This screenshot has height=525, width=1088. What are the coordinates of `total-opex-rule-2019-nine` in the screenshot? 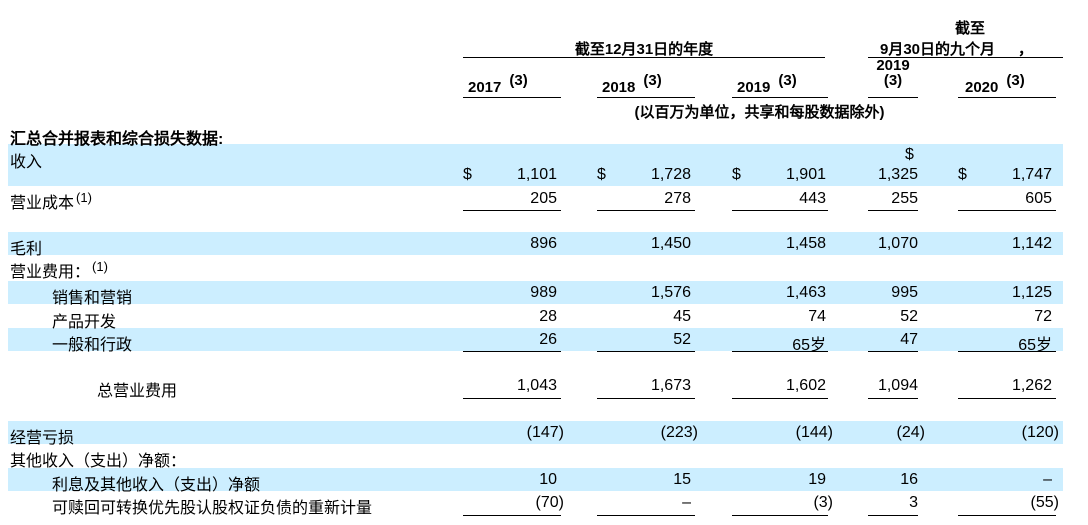 It's located at (893, 398).